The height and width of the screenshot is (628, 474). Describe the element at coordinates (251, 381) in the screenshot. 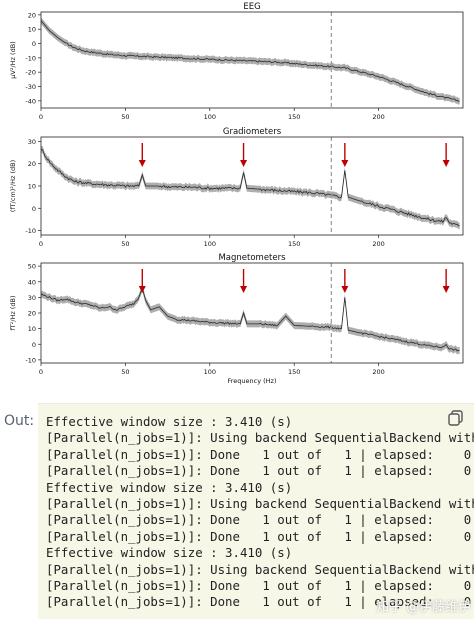

I see `x-axis-label: Frequency (Hz)` at that location.